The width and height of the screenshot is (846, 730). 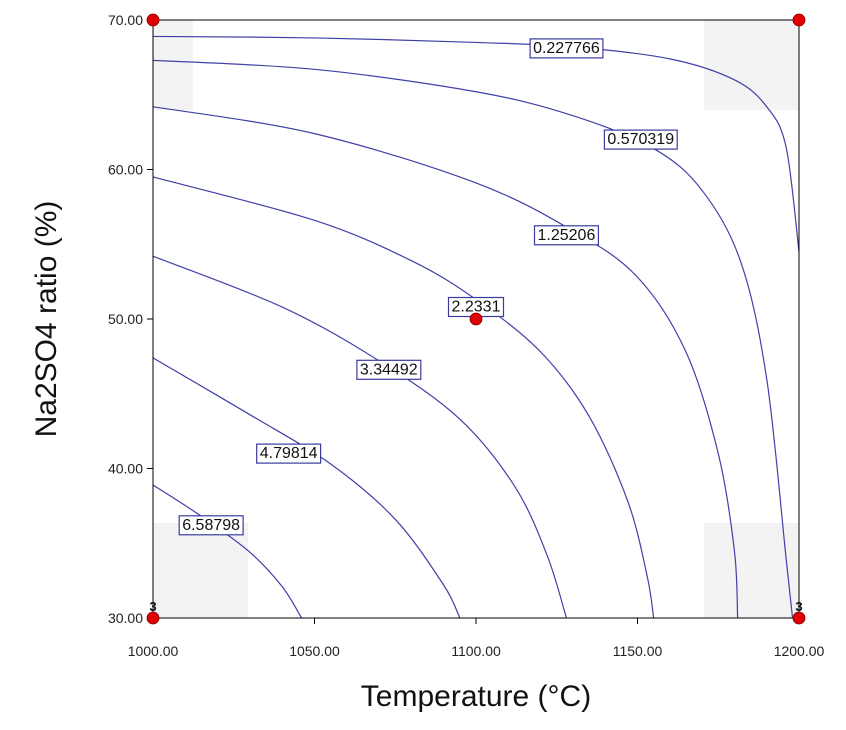 What do you see at coordinates (638, 651) in the screenshot?
I see `x-tick-label: 1150.00` at bounding box center [638, 651].